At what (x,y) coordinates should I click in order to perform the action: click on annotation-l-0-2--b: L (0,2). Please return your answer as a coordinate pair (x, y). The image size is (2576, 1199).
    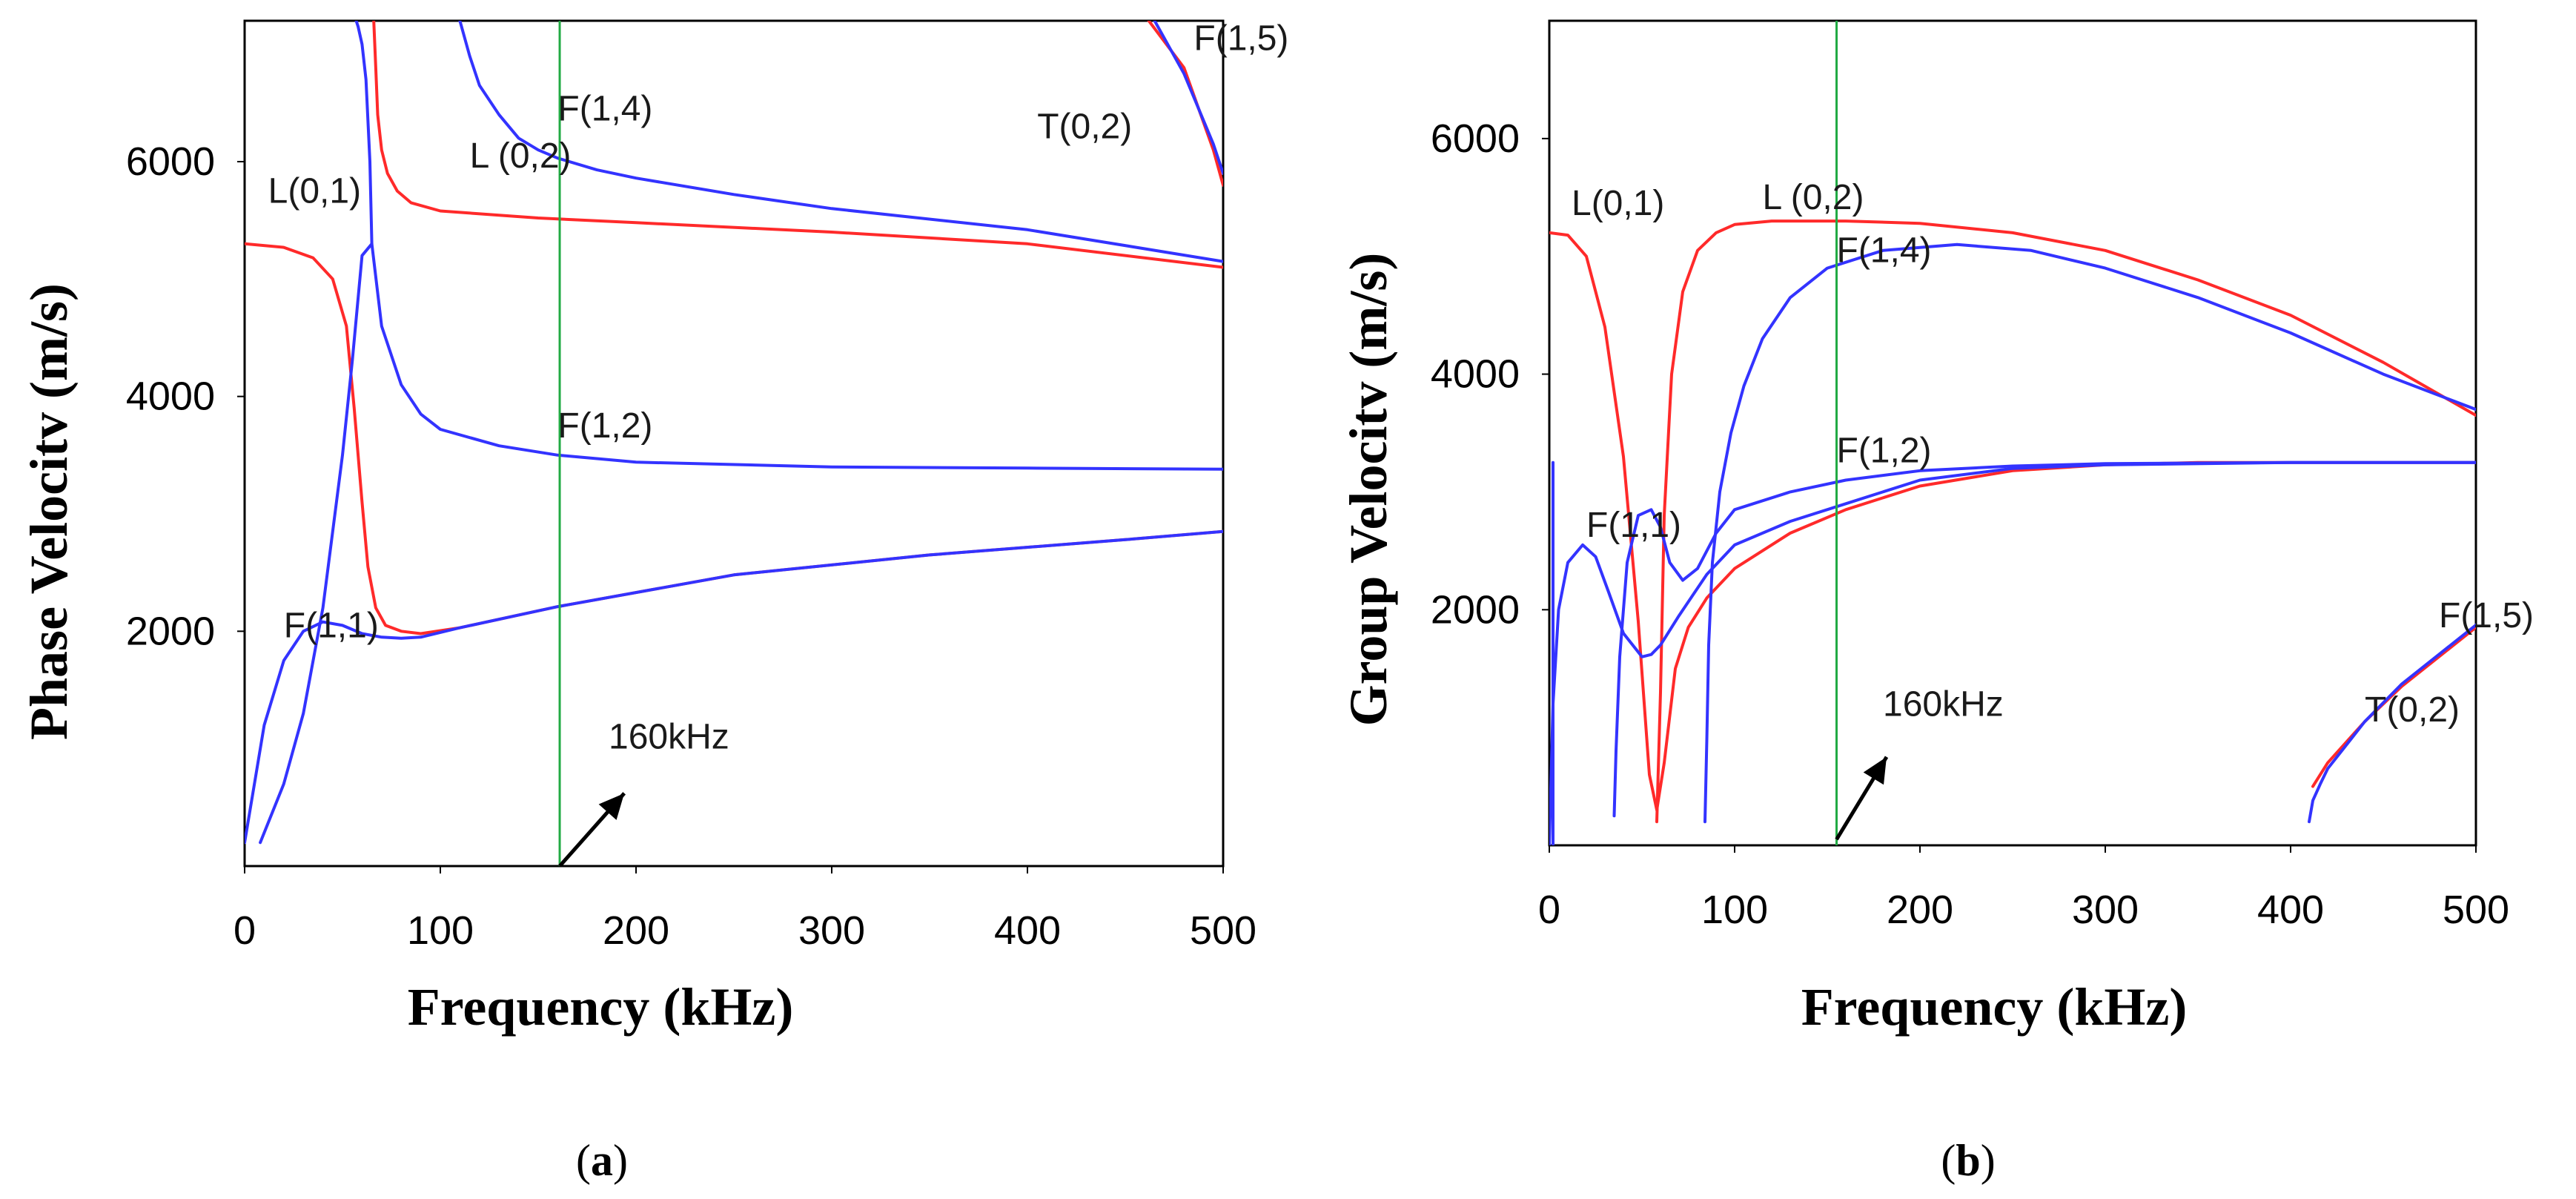
    Looking at the image, I should click on (1813, 197).